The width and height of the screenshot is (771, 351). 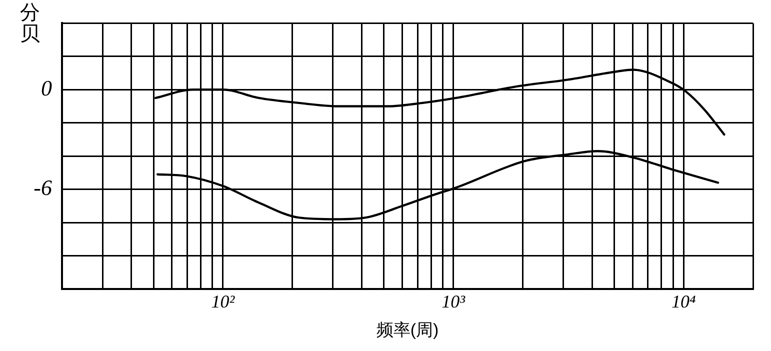 What do you see at coordinates (30, 22) in the screenshot?
I see `y-axis-title: 分贝` at bounding box center [30, 22].